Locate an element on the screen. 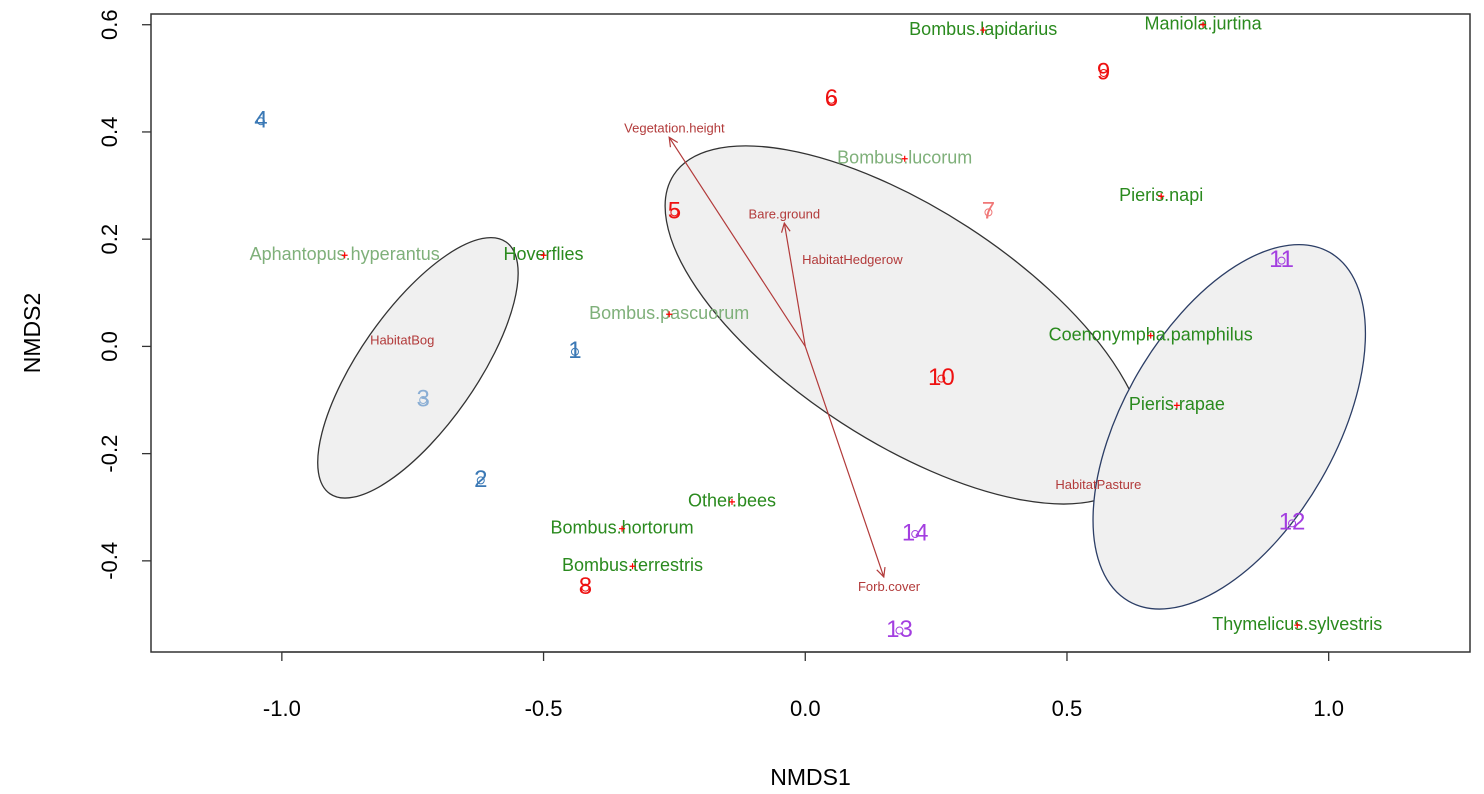 The image size is (1484, 794). site-label: 11 is located at coordinates (1281, 259).